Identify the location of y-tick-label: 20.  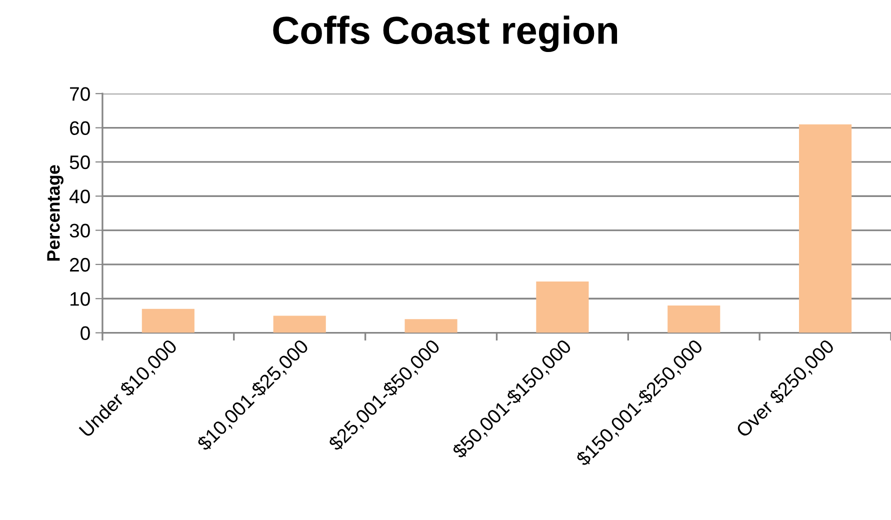
(80, 265).